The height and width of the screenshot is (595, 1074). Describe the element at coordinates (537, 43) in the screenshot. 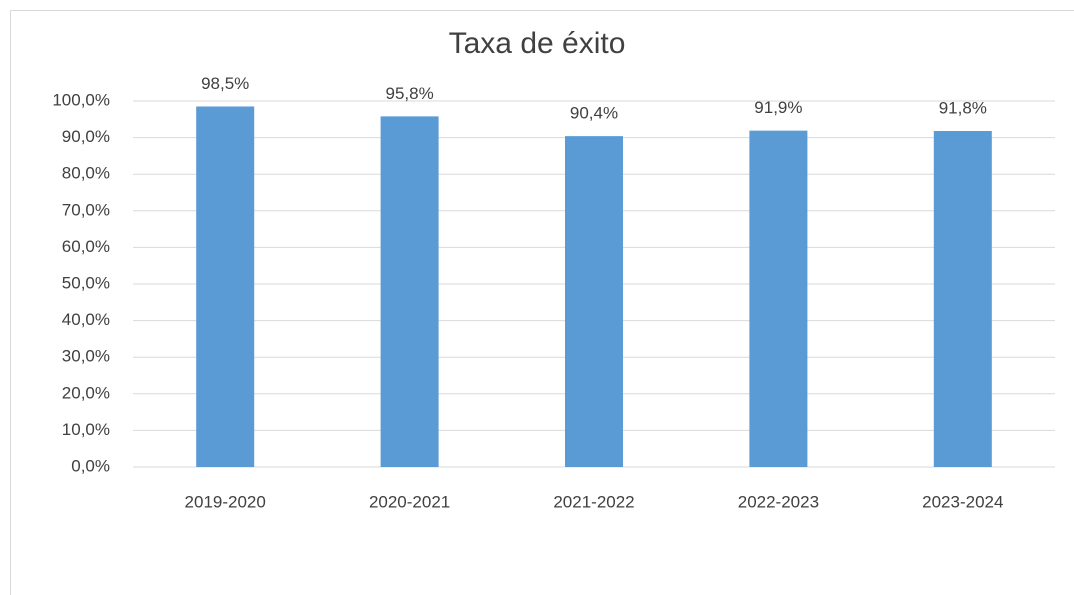

I see `chart-title: Taxa de éxito` at that location.